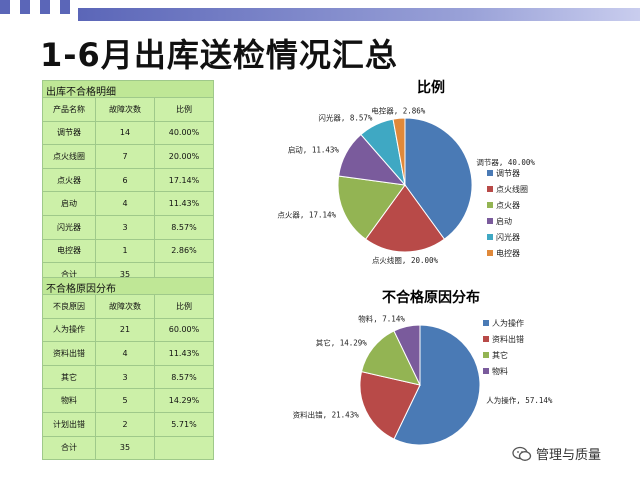 The image size is (640, 480). I want to click on table-cell: 物料, so click(69, 400).